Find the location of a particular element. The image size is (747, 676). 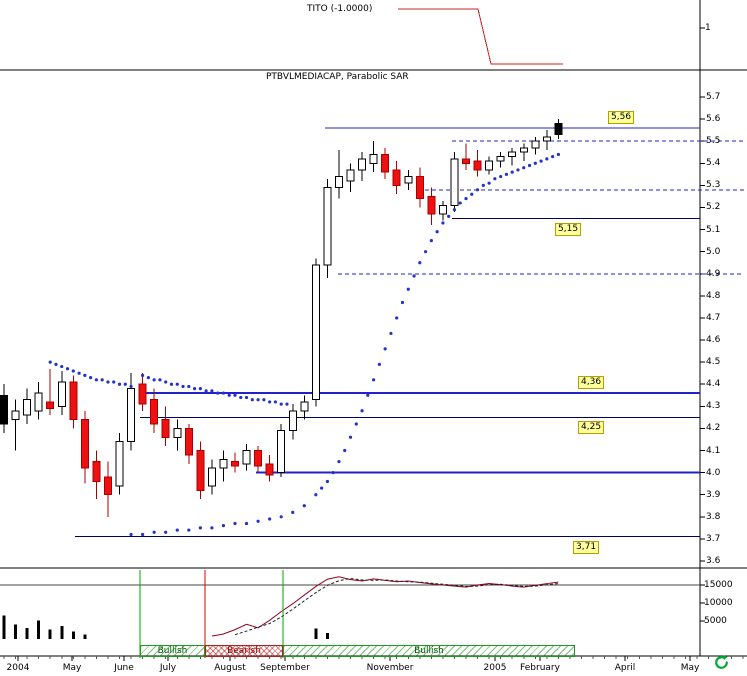

tito-step-line is located at coordinates (480, 36).